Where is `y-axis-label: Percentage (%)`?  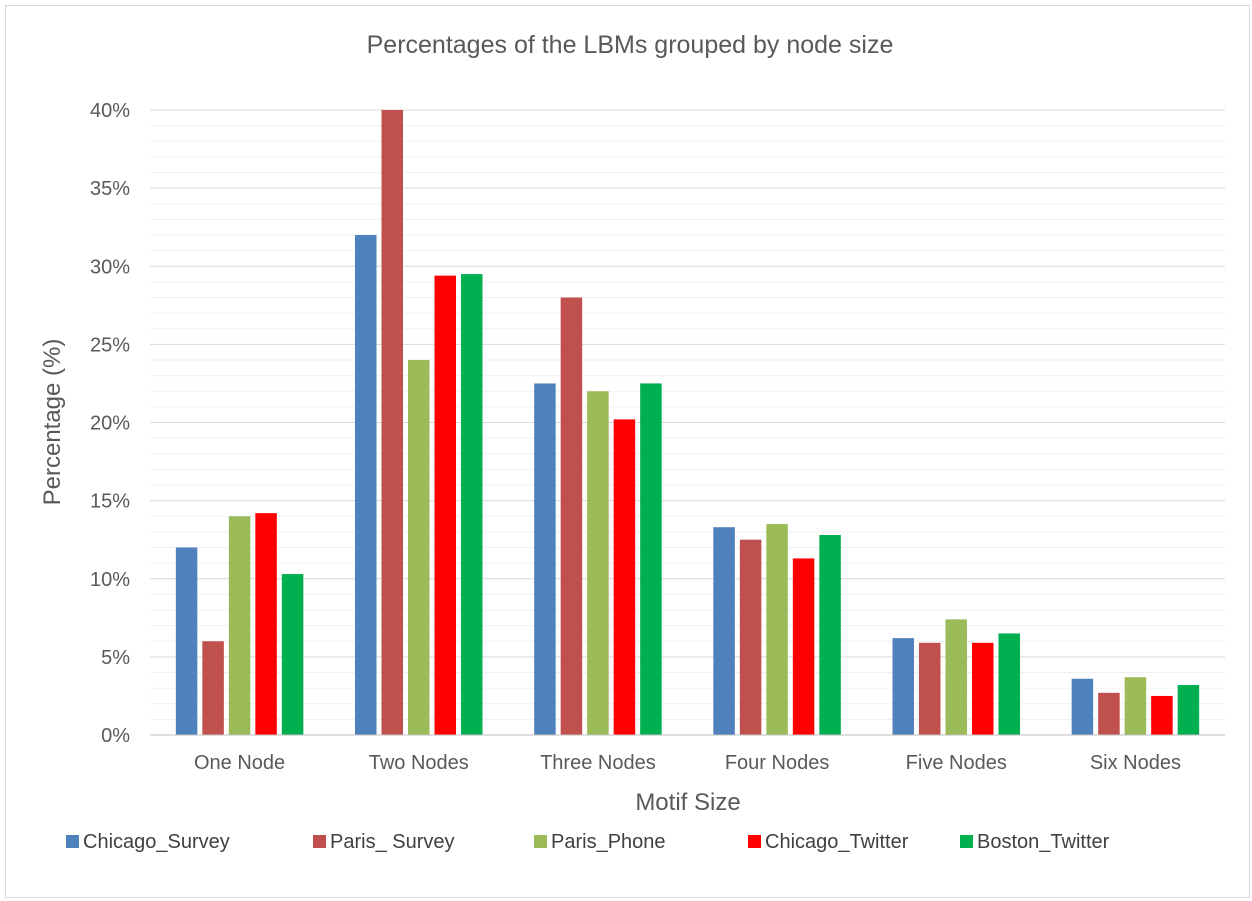
y-axis-label: Percentage (%) is located at coordinates (52, 422).